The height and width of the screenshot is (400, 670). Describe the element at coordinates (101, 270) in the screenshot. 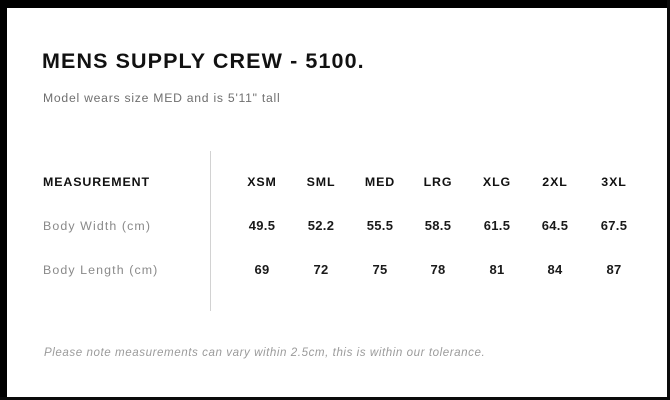

I see `row-label-body-length: Body Length (cm)` at that location.